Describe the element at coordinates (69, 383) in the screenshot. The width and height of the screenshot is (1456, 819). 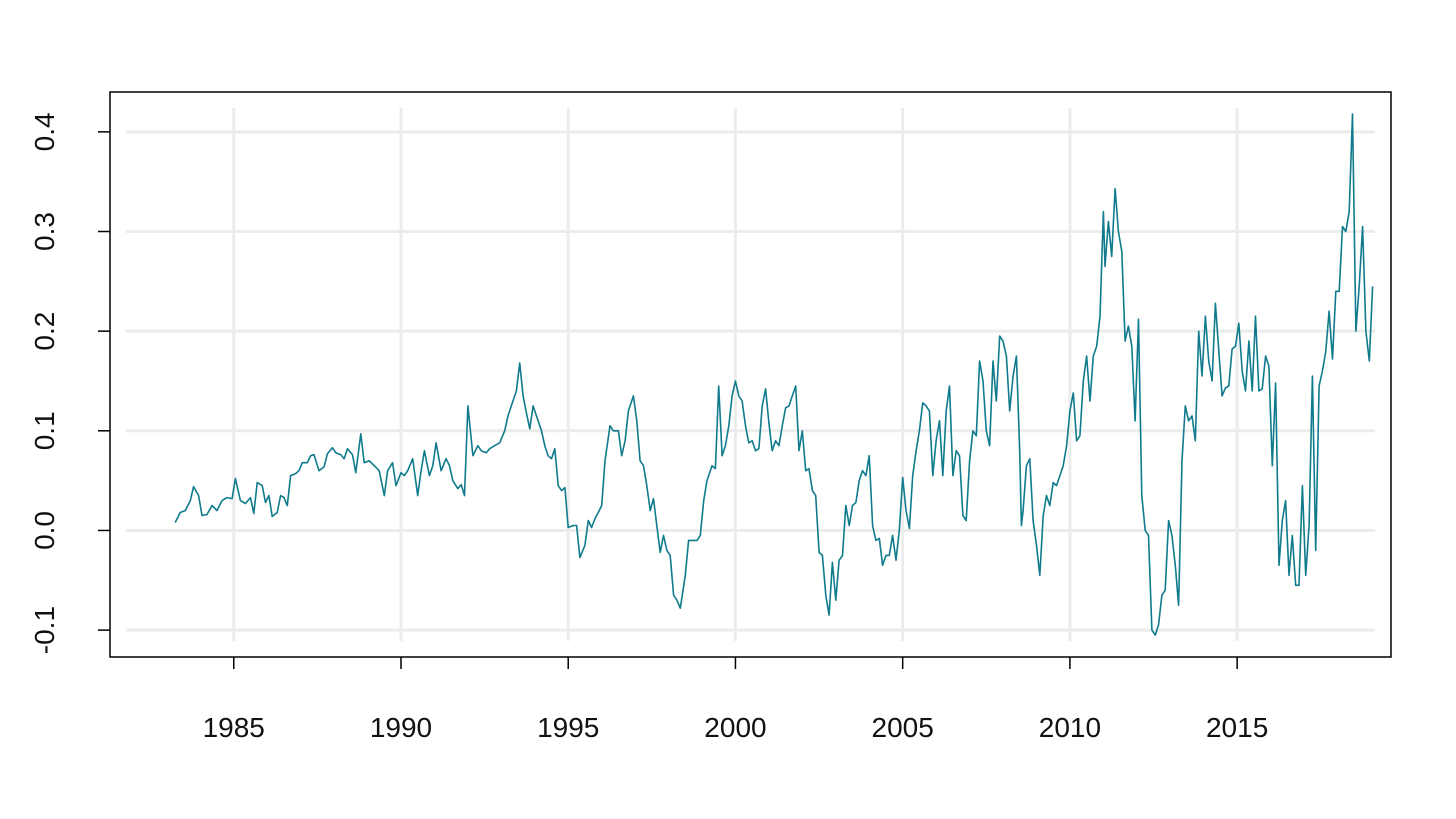
I see `y-axis: -0.1 0.0 0.1 0.2 0.3 0.4` at that location.